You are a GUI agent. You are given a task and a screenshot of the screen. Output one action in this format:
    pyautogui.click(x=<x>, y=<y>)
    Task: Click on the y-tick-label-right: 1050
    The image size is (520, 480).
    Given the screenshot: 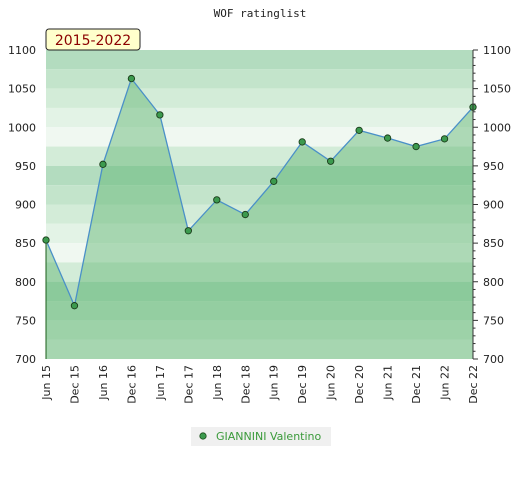 What is the action you would take?
    pyautogui.click(x=497, y=89)
    